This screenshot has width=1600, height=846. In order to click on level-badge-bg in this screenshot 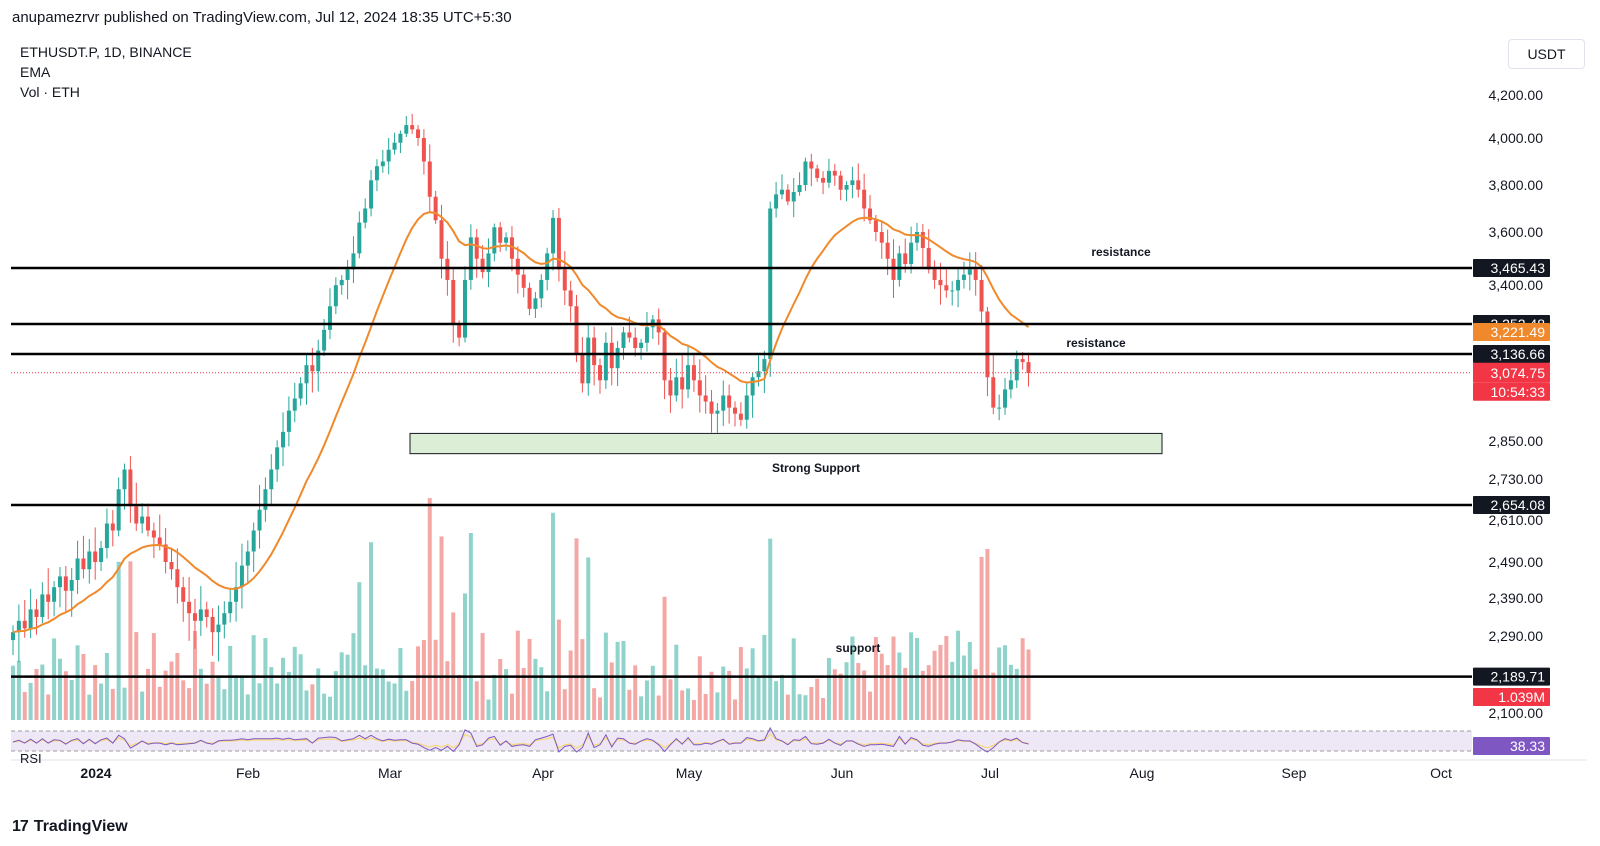, I will do `click(1511, 354)`.